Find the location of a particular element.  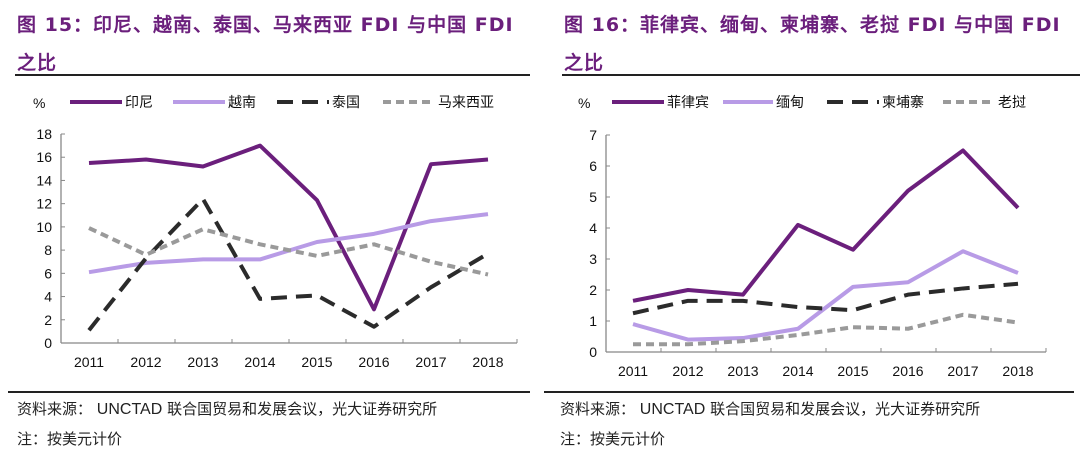

y-tick-label: 8 is located at coordinates (48, 250).